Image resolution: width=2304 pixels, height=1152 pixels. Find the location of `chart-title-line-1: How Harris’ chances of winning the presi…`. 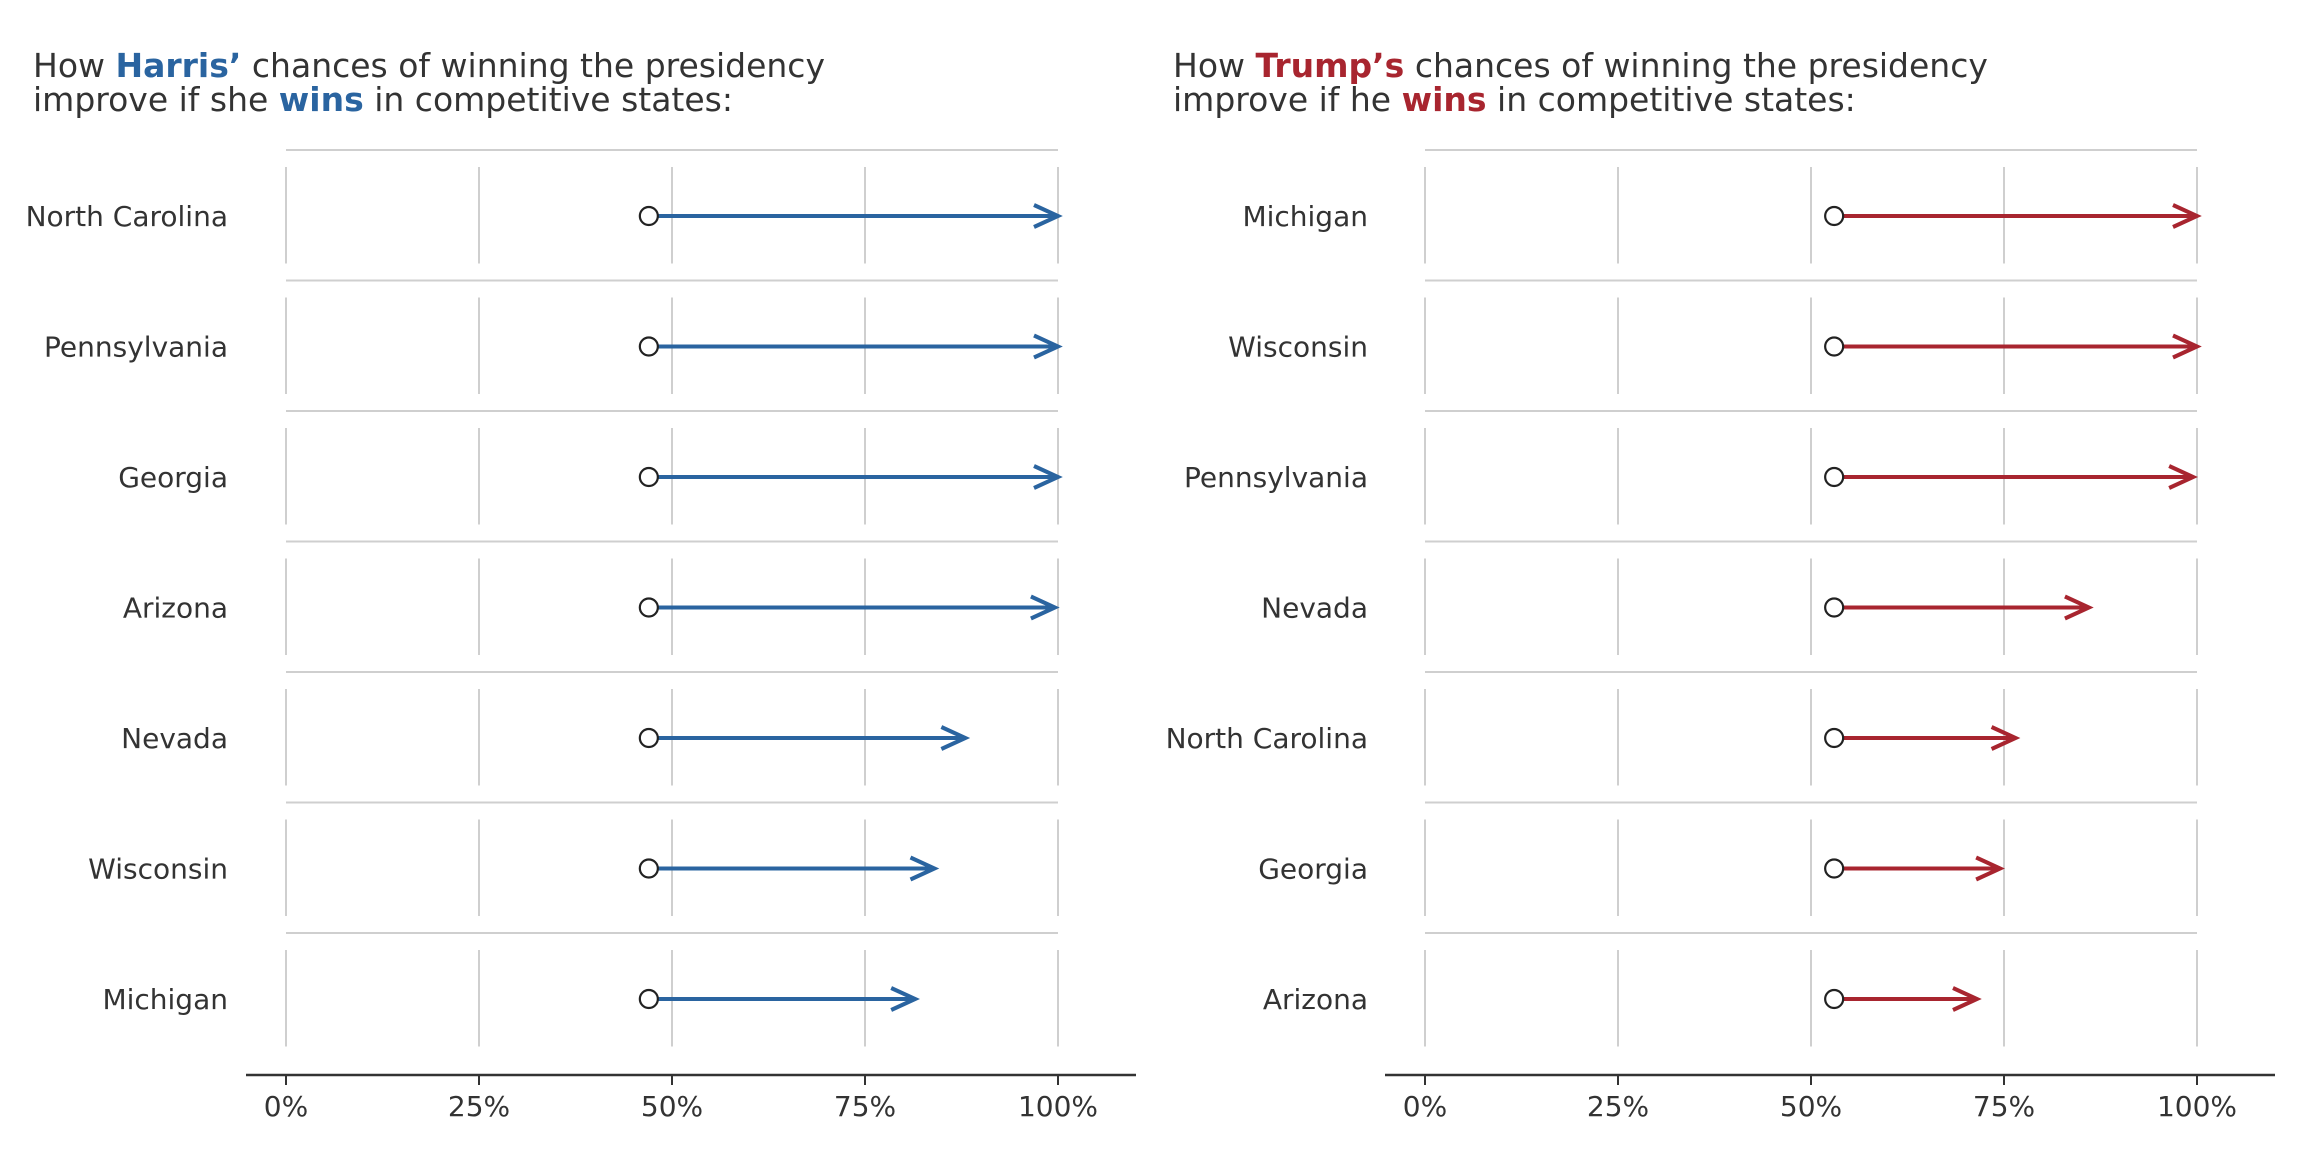

chart-title-line-1: How Harris’ chances of winning the presi… is located at coordinates (429, 65).